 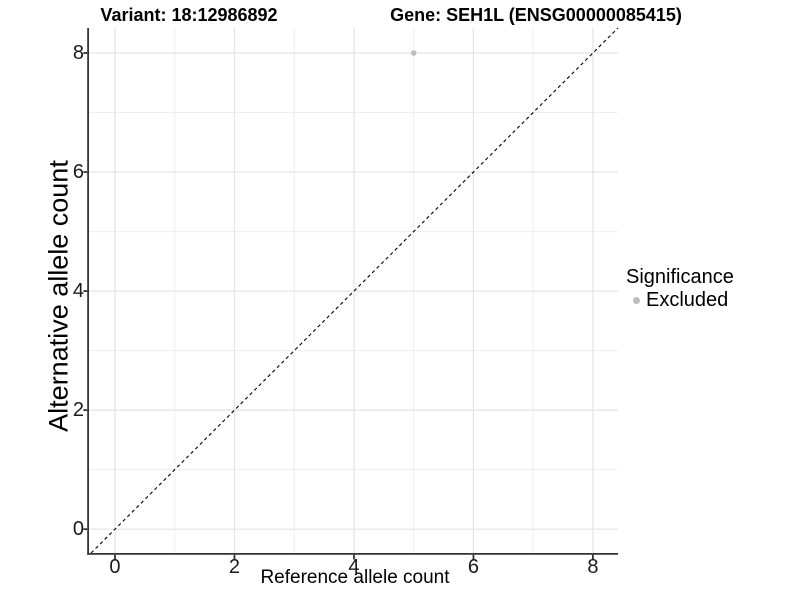 I want to click on y-tick-label: 4, so click(x=78, y=291).